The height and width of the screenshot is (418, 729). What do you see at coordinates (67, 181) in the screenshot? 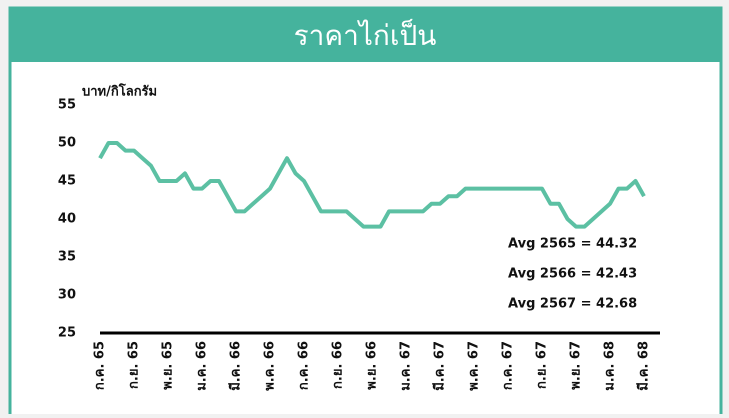
I see `y-tick-label: 45` at bounding box center [67, 181].